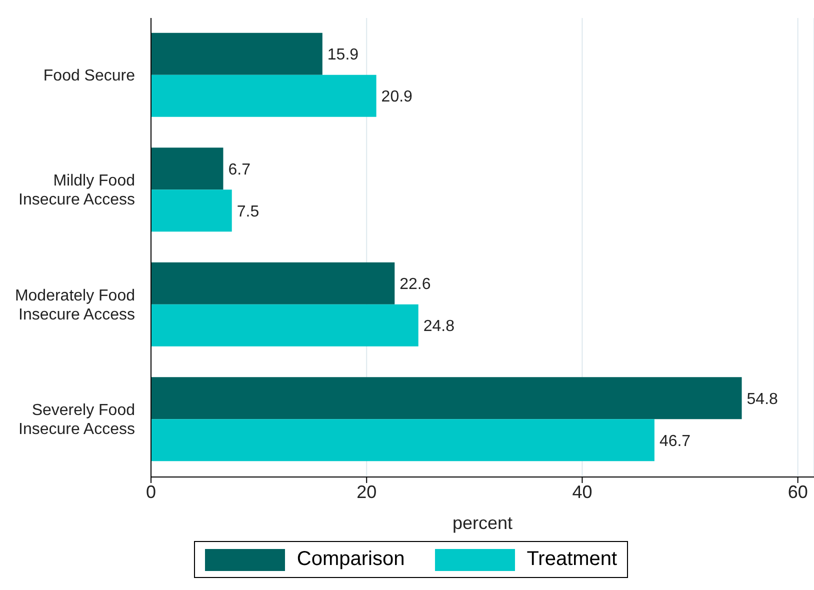  What do you see at coordinates (482, 523) in the screenshot?
I see `x-axis-title: percent` at bounding box center [482, 523].